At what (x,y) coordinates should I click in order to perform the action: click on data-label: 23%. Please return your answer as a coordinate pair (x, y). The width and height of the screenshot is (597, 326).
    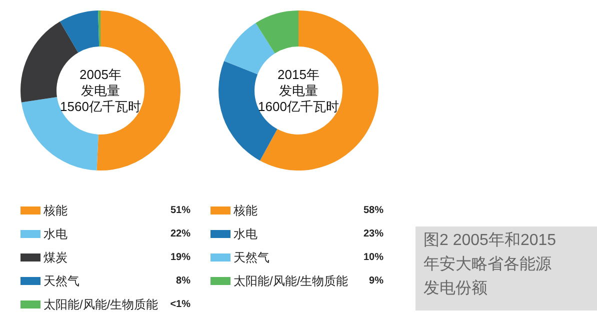
    Looking at the image, I should click on (373, 234).